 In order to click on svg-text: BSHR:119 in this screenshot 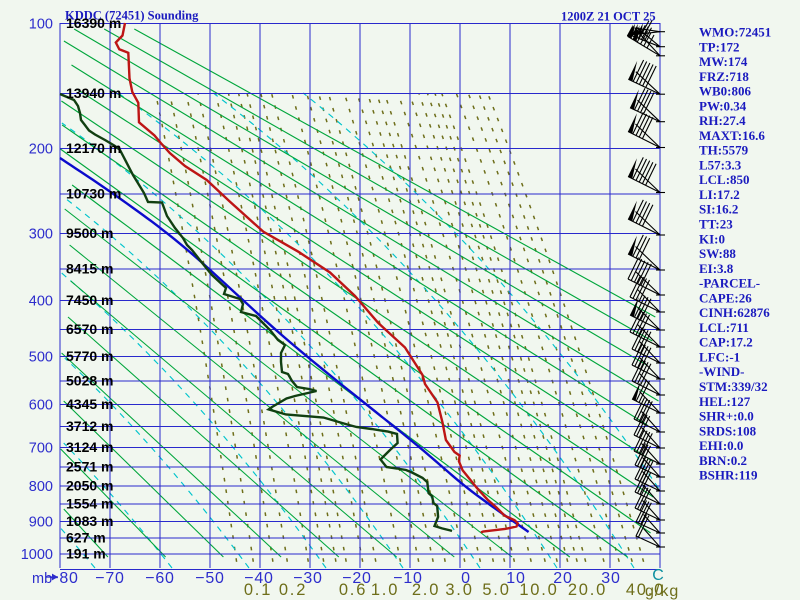, I will do `click(728, 475)`.